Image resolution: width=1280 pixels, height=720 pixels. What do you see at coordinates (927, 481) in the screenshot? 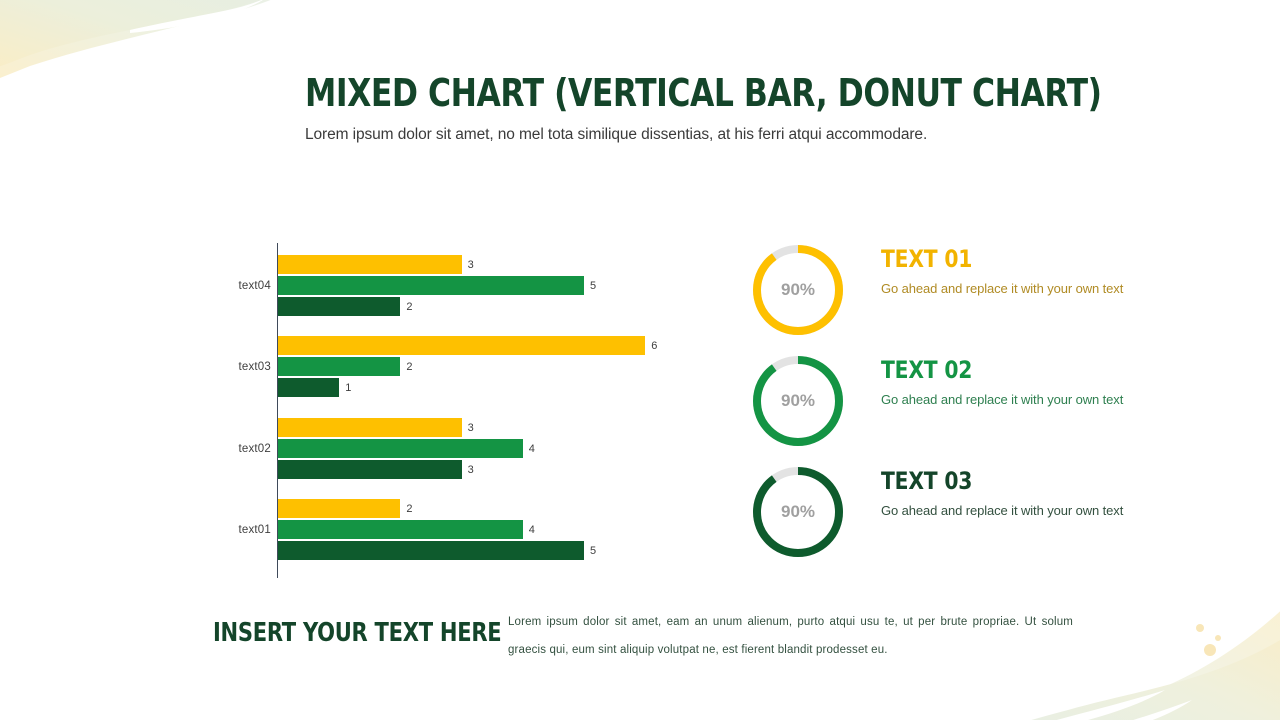
I see `donut-title: TEXT 03` at bounding box center [927, 481].